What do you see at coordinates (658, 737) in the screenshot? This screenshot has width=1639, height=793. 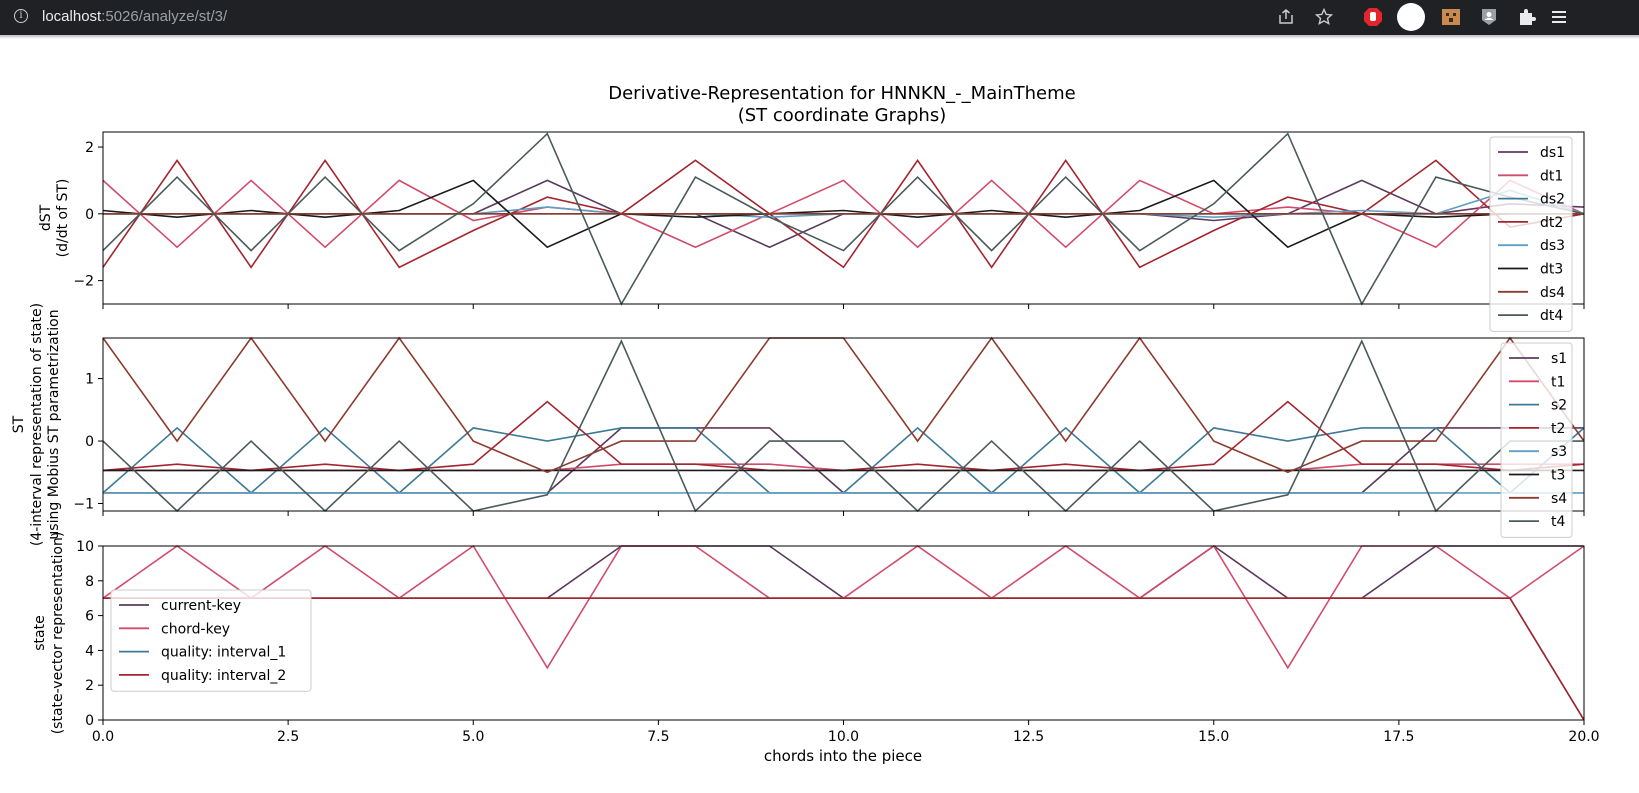 I see `x-tick-label: 7.5` at bounding box center [658, 737].